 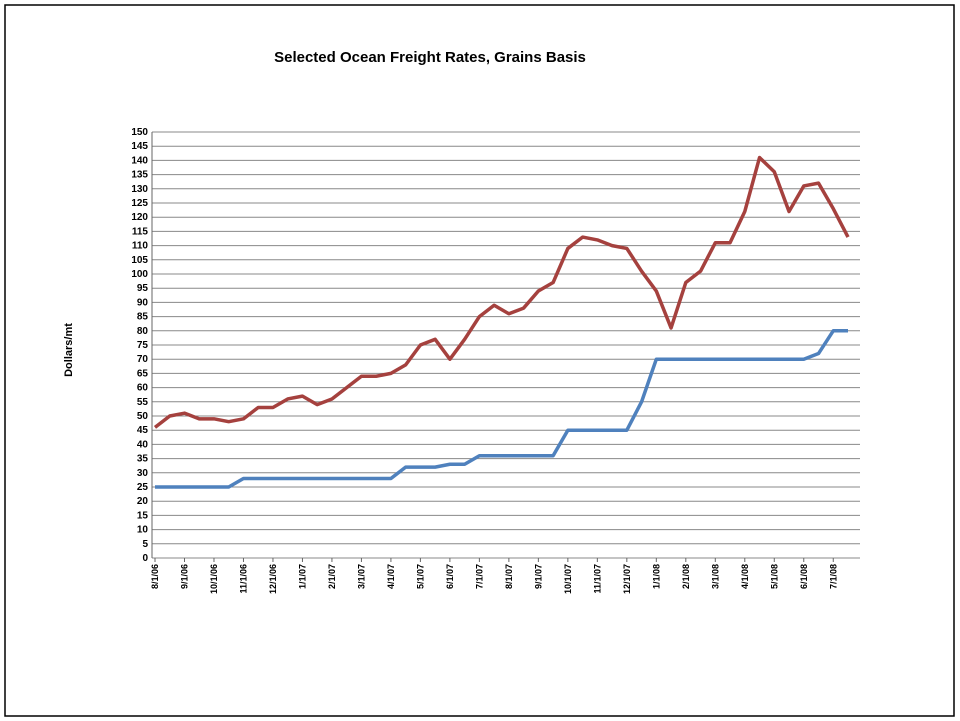 I want to click on y-tick-label: 10, so click(x=143, y=530).